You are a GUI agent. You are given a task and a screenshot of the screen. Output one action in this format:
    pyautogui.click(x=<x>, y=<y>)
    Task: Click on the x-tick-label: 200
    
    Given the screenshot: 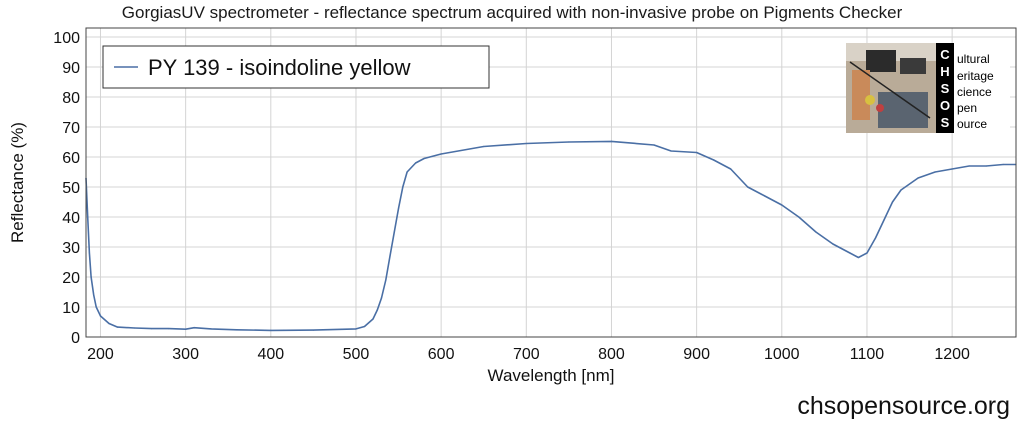 What is the action you would take?
    pyautogui.click(x=100, y=354)
    